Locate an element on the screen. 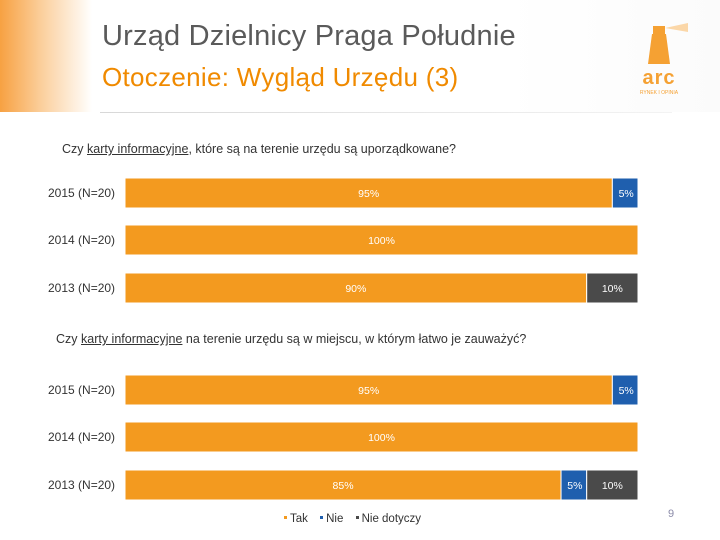 This screenshot has height=540, width=720. data-label-chart1-2013-n-20-tak: 90% is located at coordinates (355, 289).